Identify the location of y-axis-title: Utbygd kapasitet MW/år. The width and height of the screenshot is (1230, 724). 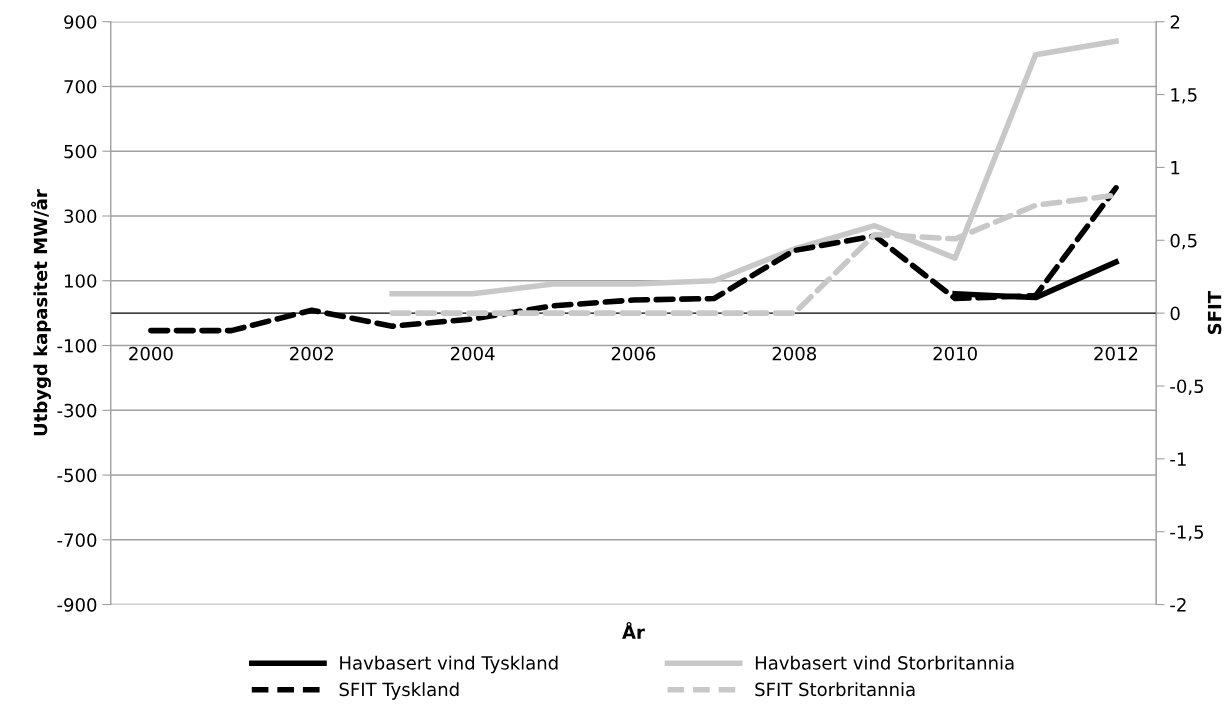
(41, 312).